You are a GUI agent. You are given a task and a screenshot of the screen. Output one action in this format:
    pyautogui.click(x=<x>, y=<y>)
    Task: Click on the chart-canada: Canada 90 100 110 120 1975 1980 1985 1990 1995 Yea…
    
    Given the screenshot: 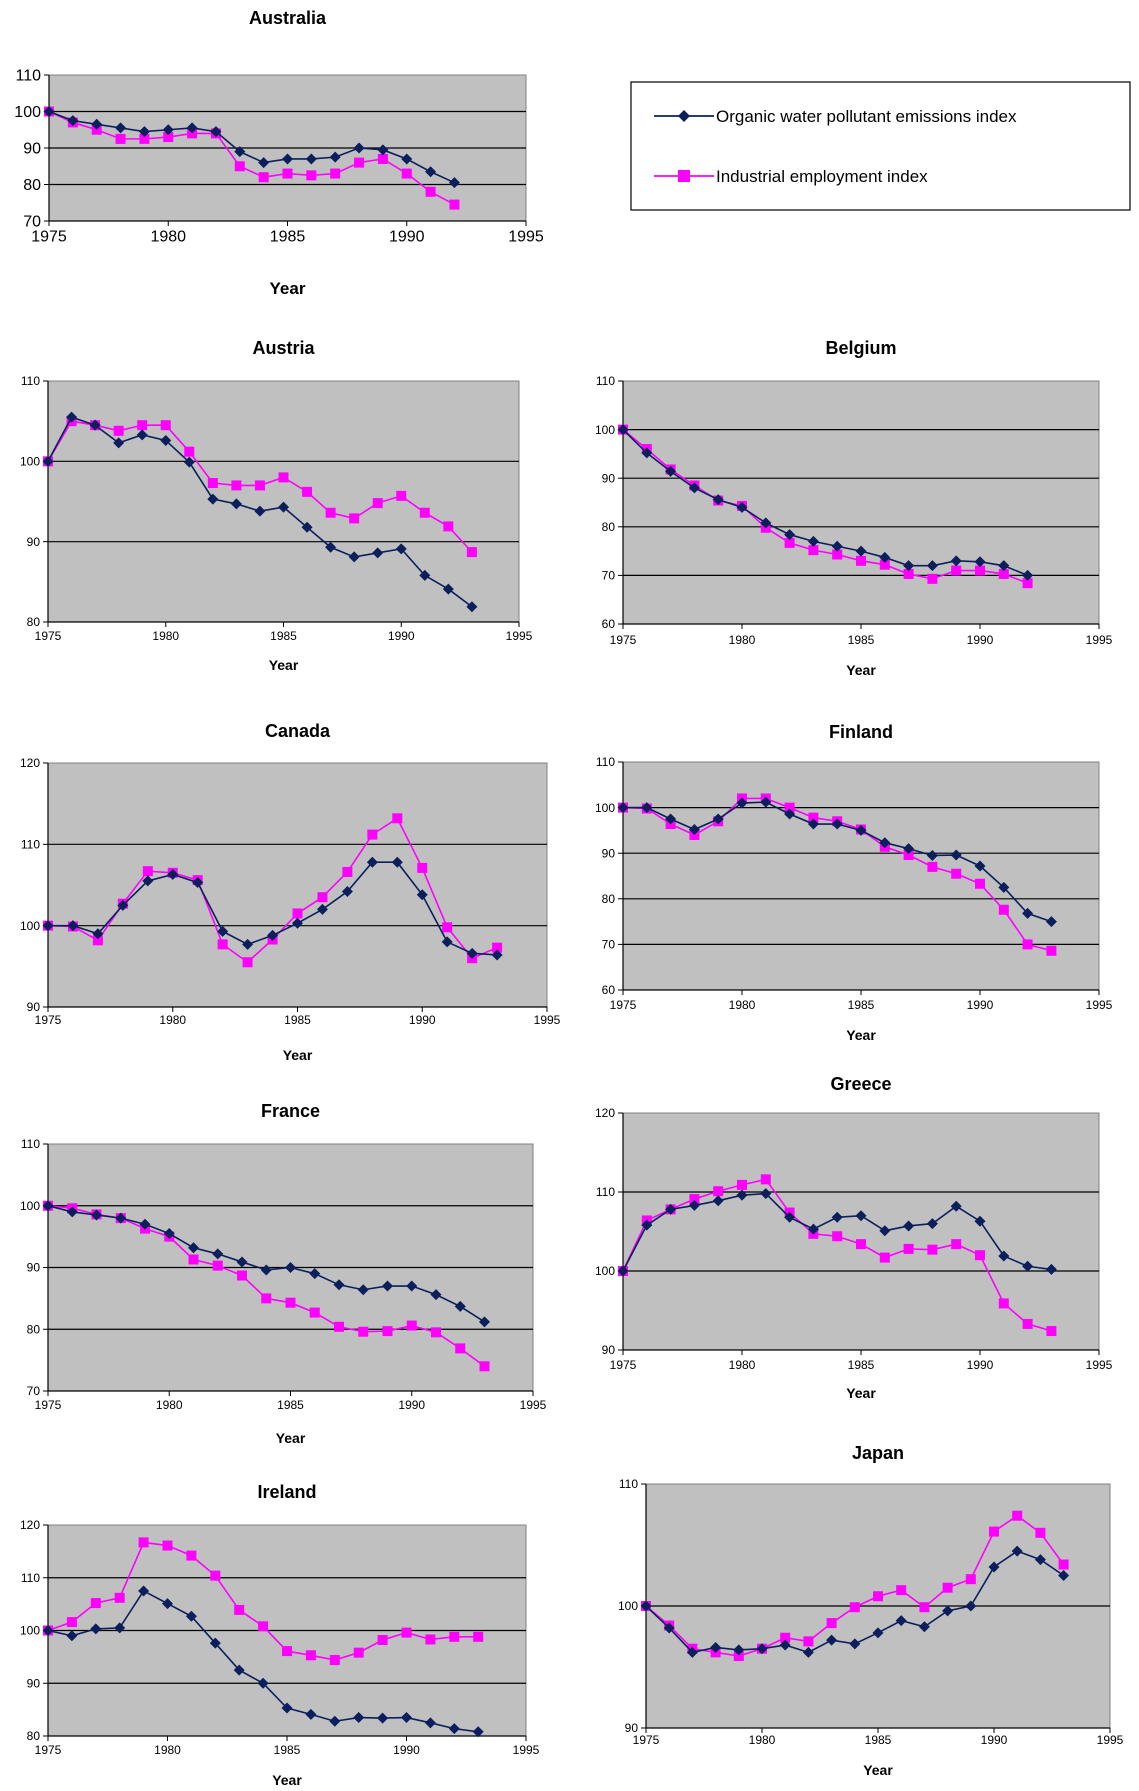 What is the action you would take?
    pyautogui.click(x=290, y=892)
    